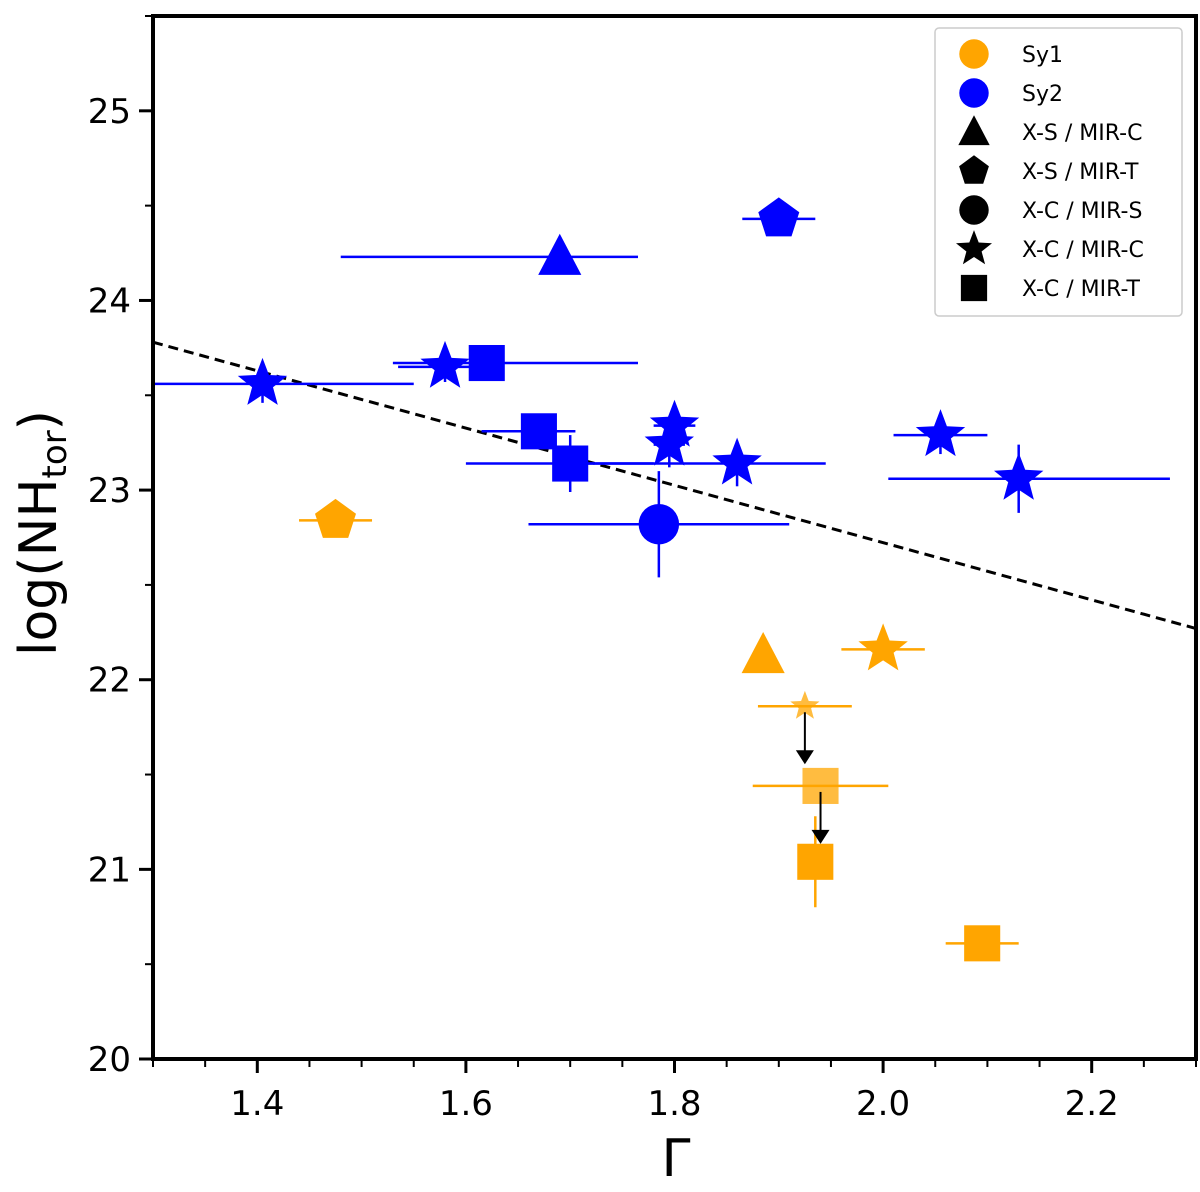 This screenshot has width=1200, height=1192. I want to click on x-axis-label: Γ, so click(676, 1159).